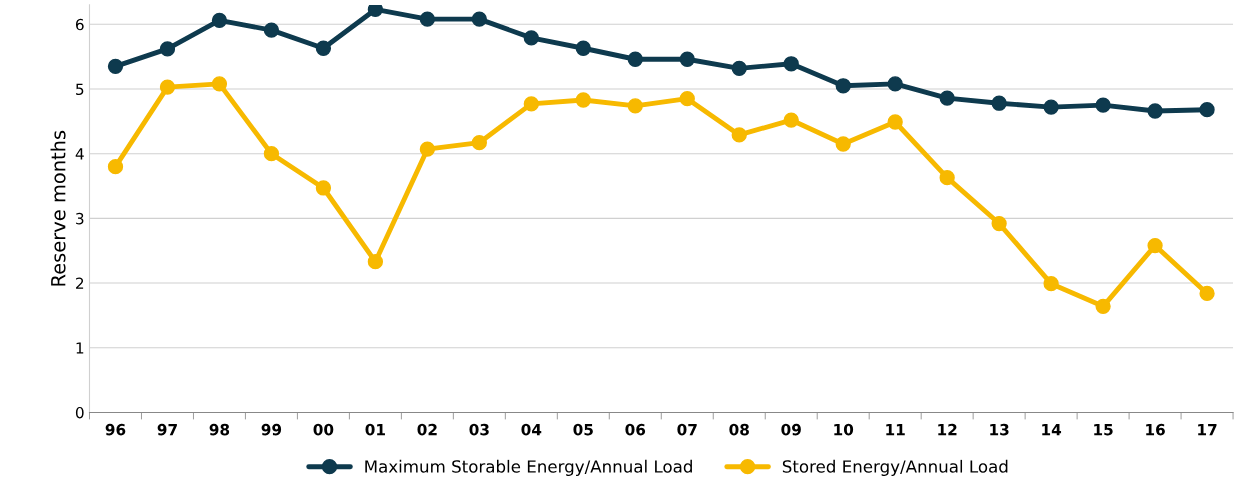 This screenshot has height=491, width=1243. Describe the element at coordinates (427, 429) in the screenshot. I see `x-tick-label: 02` at that location.